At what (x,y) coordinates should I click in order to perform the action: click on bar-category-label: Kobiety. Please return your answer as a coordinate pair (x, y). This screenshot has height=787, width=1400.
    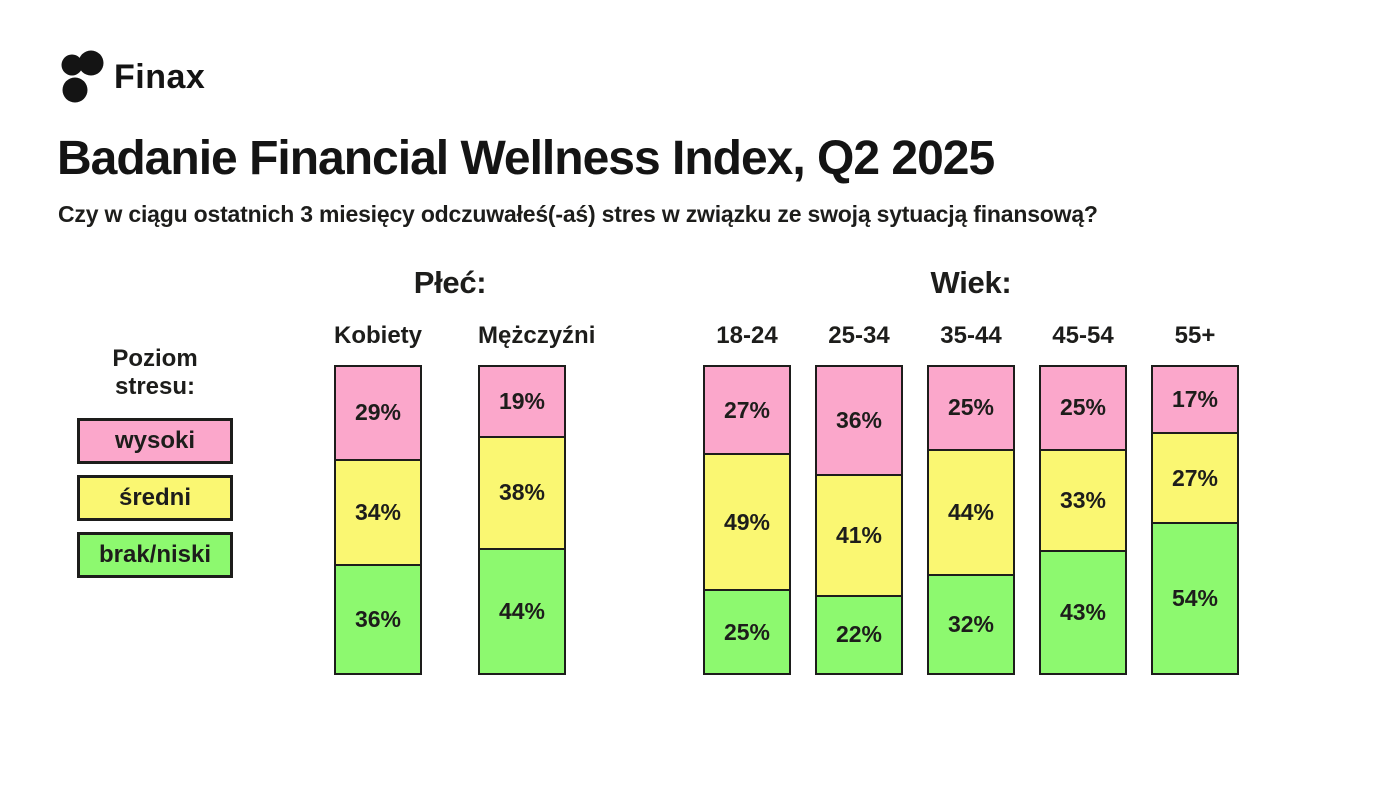
    Looking at the image, I should click on (378, 335).